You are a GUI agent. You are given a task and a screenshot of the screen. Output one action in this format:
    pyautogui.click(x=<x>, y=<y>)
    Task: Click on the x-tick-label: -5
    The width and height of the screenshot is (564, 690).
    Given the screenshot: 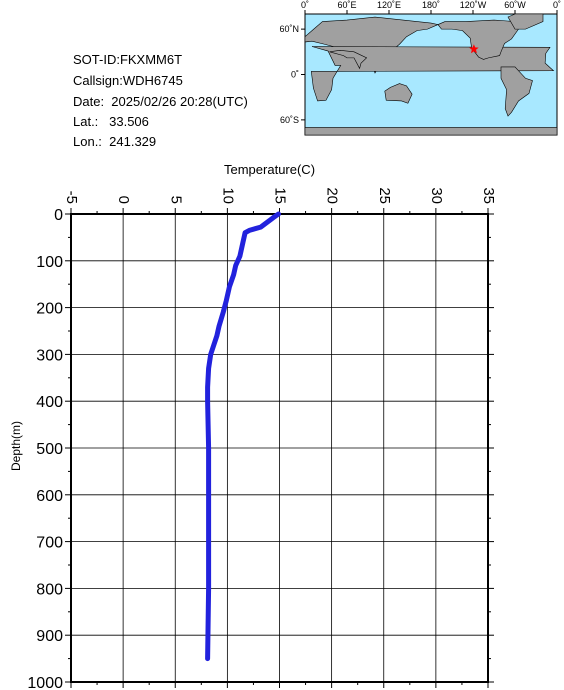 What is the action you would take?
    pyautogui.click(x=71, y=197)
    